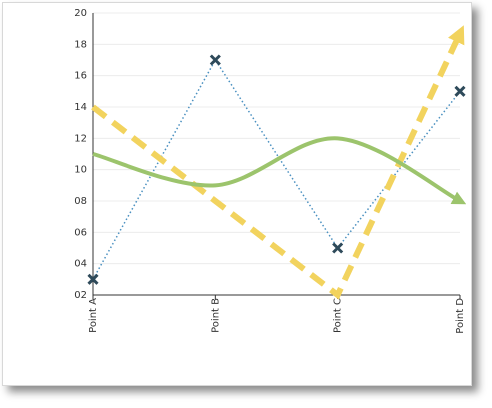  I want to click on y-tick-label: 12, so click(80, 138).